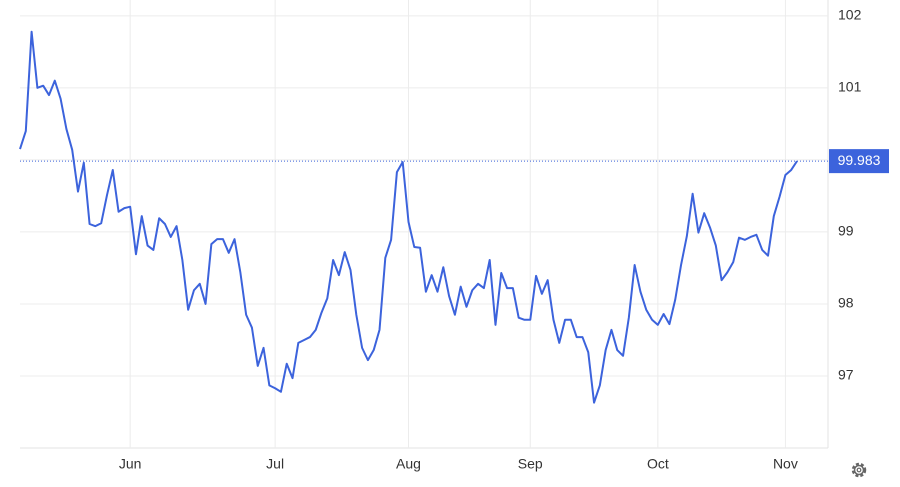 This screenshot has height=487, width=900. What do you see at coordinates (846, 303) in the screenshot?
I see `y-tick-label: 98` at bounding box center [846, 303].